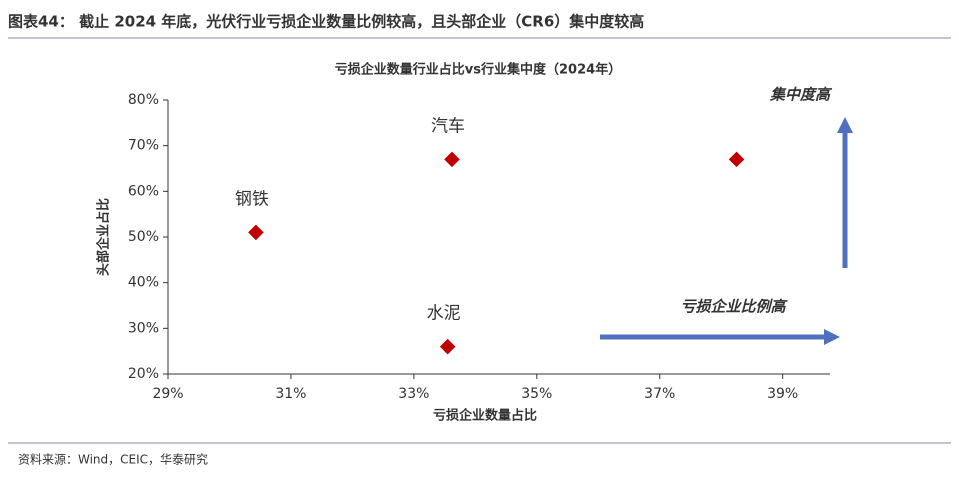  Describe the element at coordinates (143, 100) in the screenshot. I see `y-tick-label: 80%` at that location.